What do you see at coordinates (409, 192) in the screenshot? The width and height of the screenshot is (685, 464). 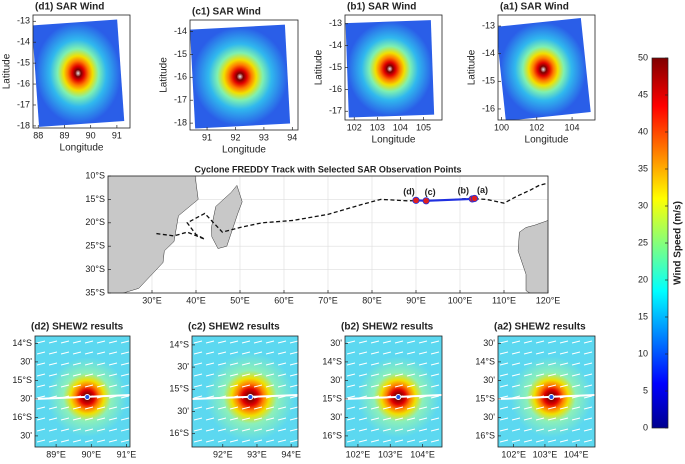 I see `point-label: (d)` at bounding box center [409, 192].